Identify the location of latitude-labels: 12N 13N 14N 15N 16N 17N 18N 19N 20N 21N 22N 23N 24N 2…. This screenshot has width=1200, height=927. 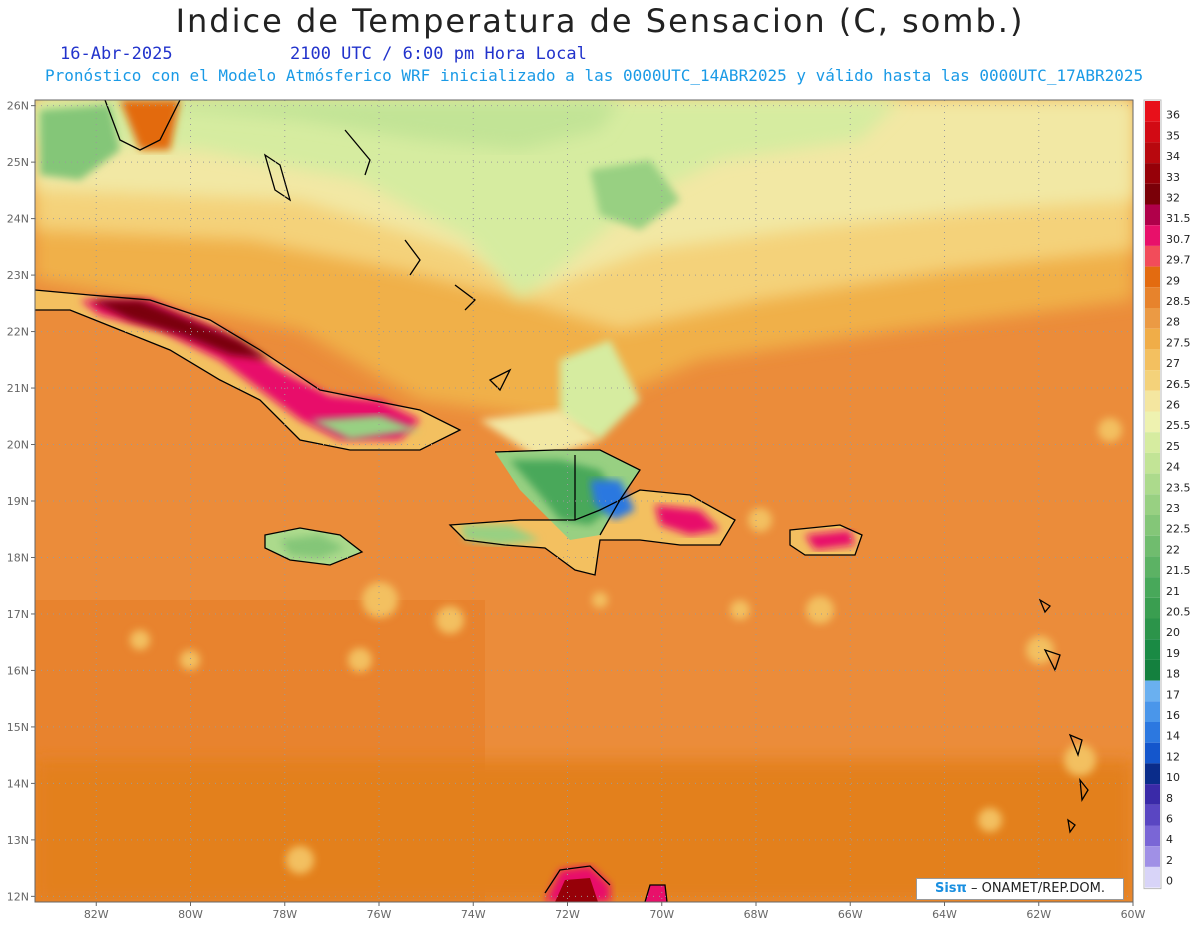
(21, 501).